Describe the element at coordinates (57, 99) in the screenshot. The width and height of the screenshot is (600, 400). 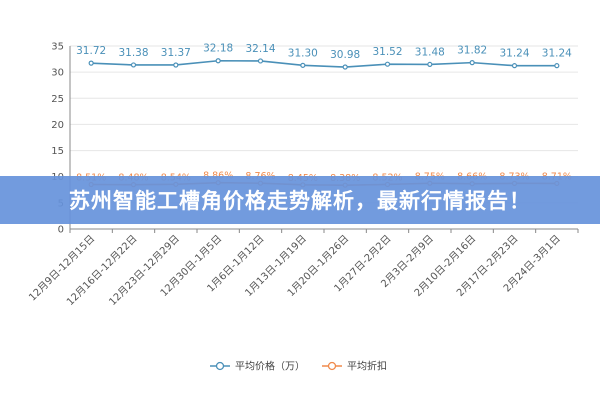
I see `y-tick-label: 25` at that location.